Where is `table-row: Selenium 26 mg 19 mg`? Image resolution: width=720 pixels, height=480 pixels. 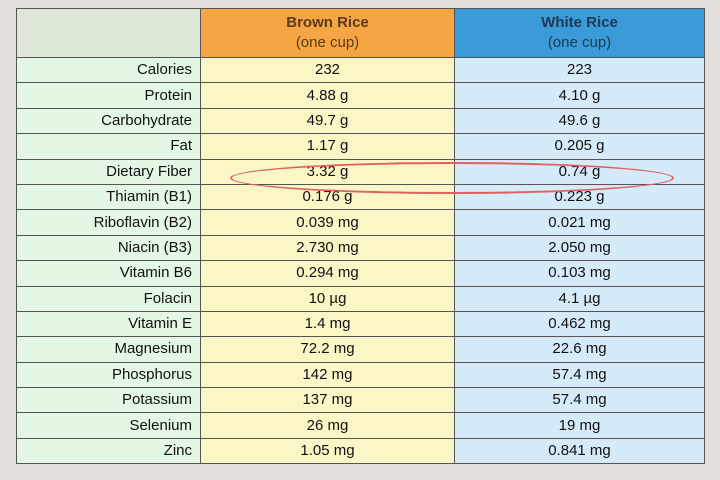 table-row: Selenium 26 mg 19 mg is located at coordinates (360, 425).